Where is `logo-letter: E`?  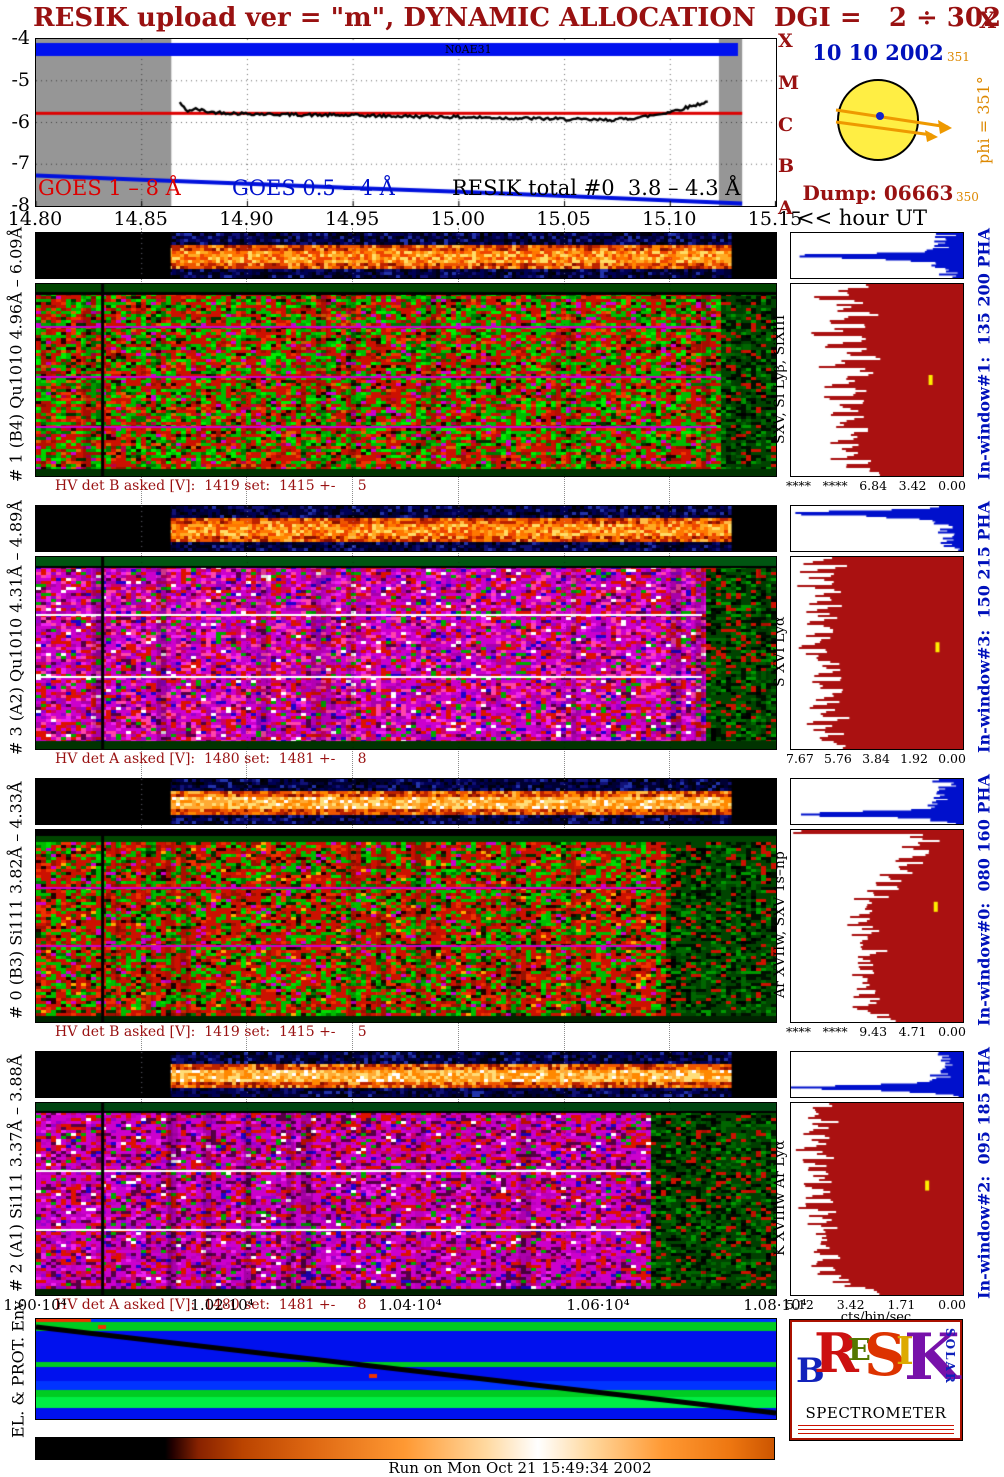 logo-letter: E is located at coordinates (859, 1350).